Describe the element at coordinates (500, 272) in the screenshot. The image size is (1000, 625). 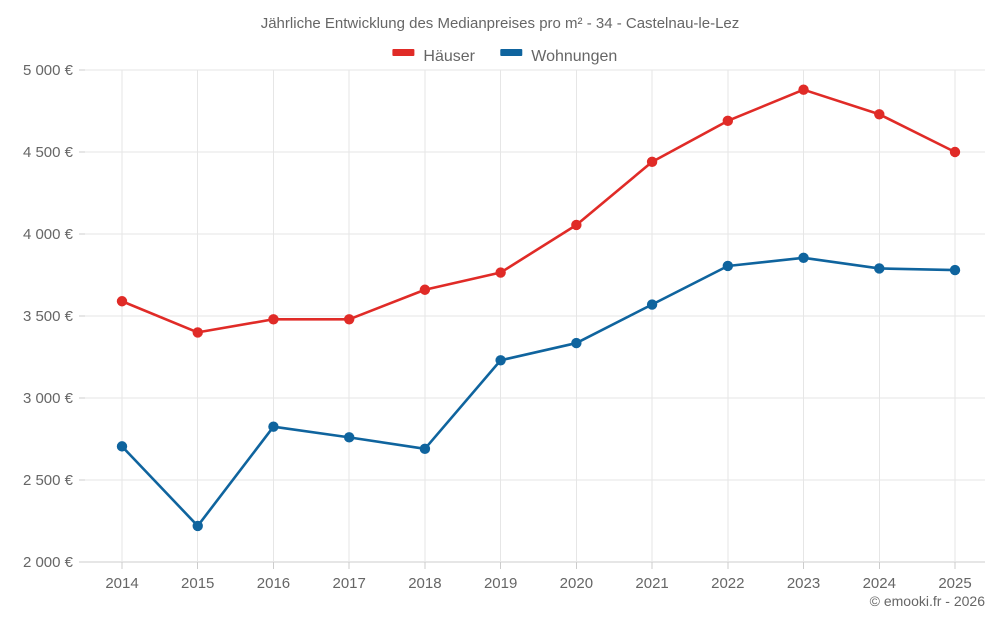
I see `data-point-0-2019` at that location.